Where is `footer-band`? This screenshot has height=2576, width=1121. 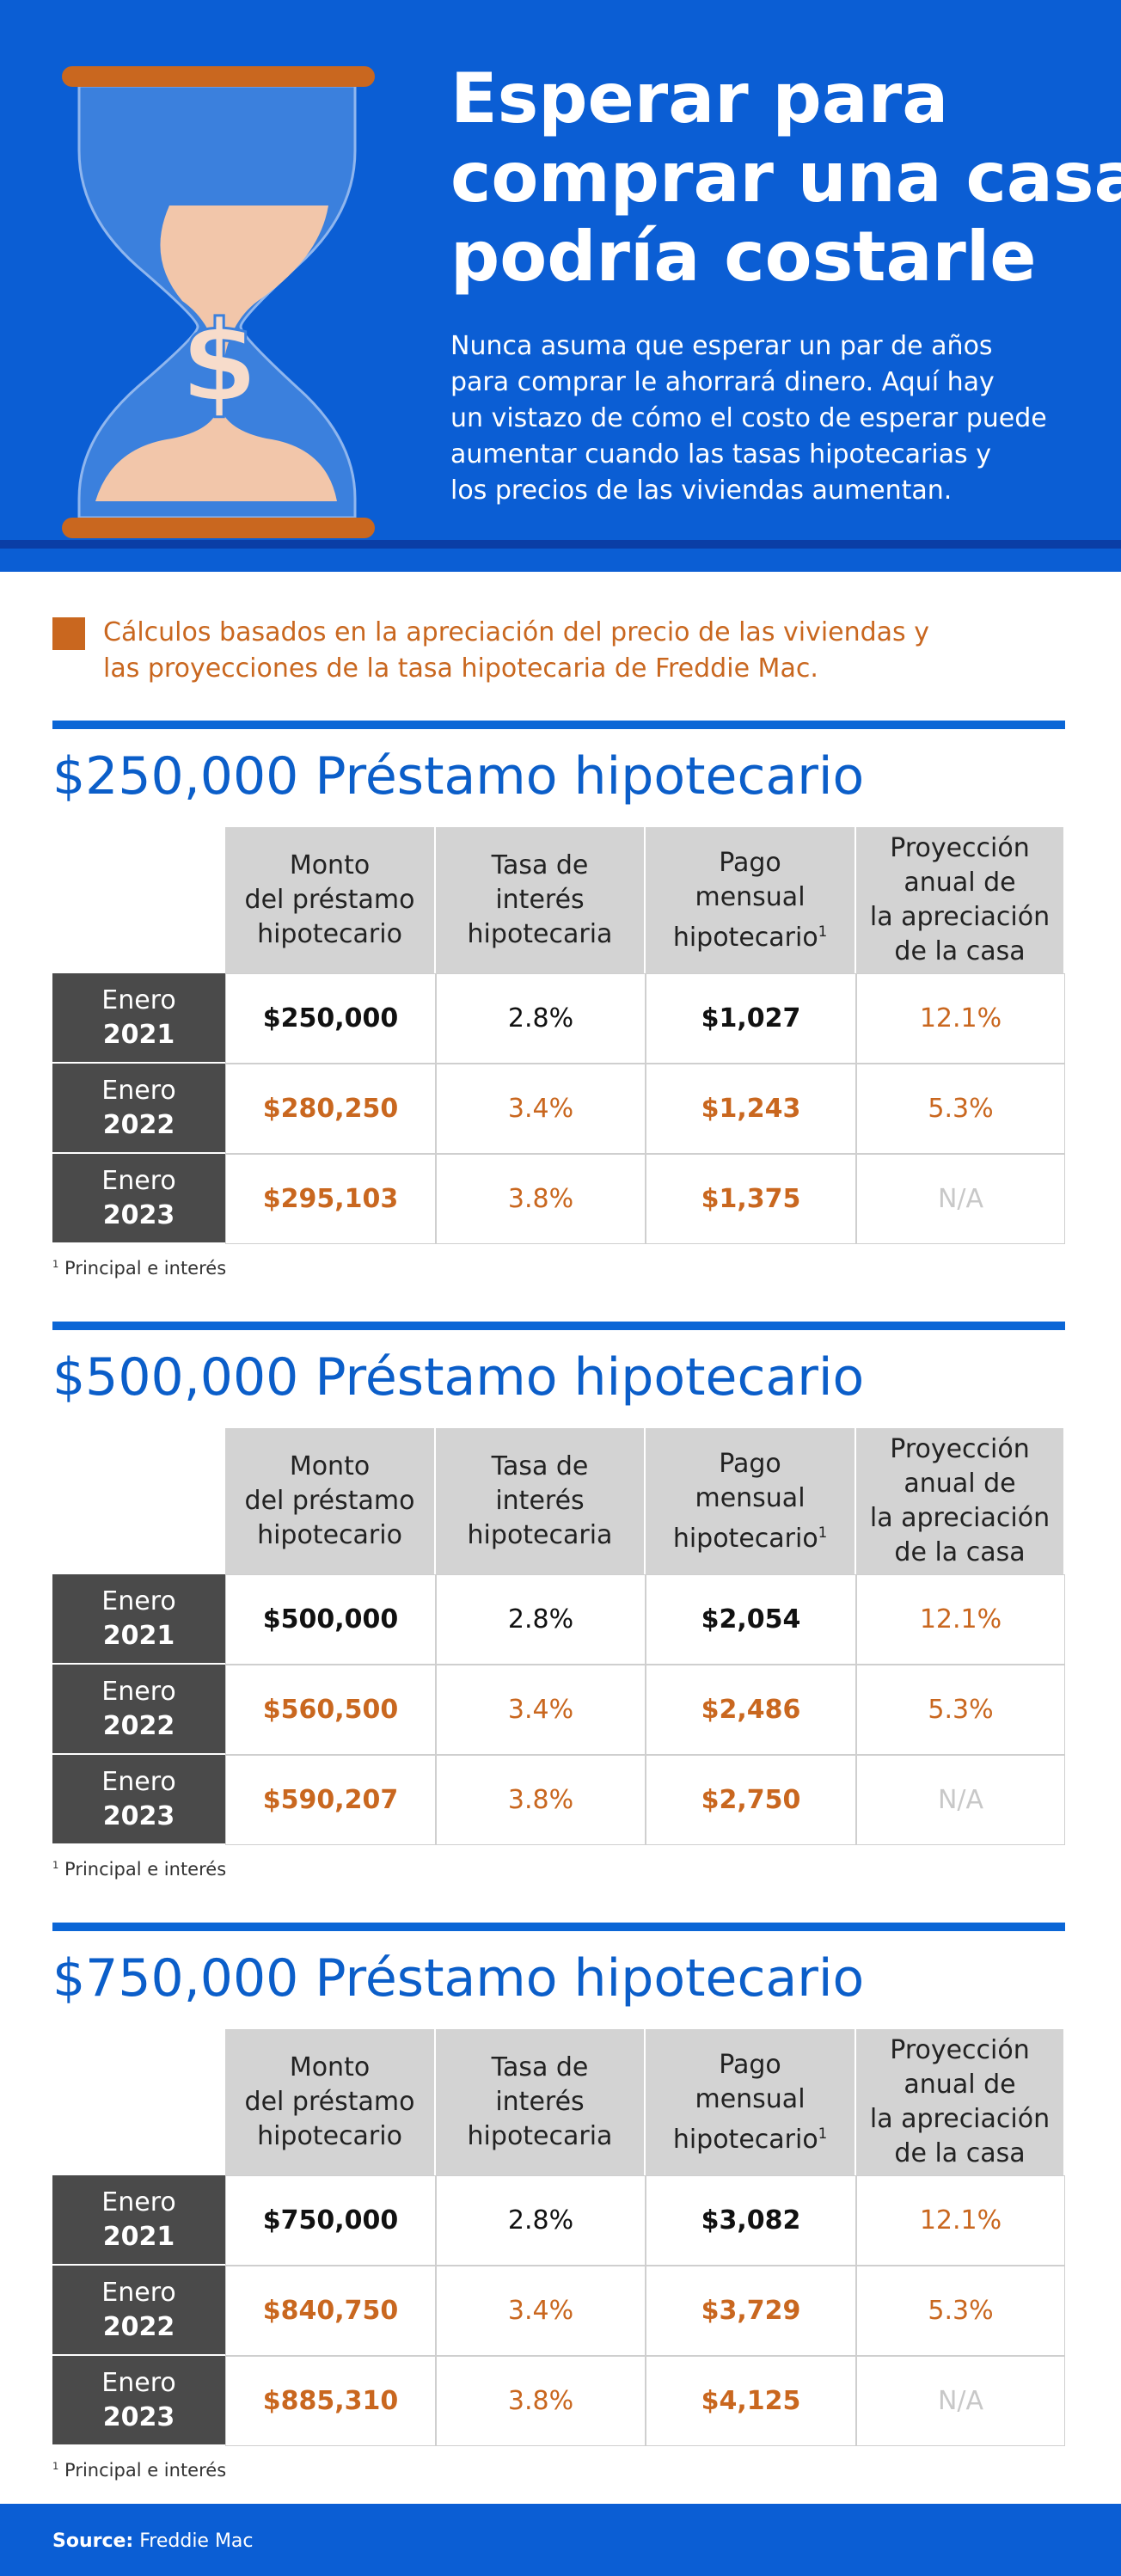
footer-band is located at coordinates (560, 2540).